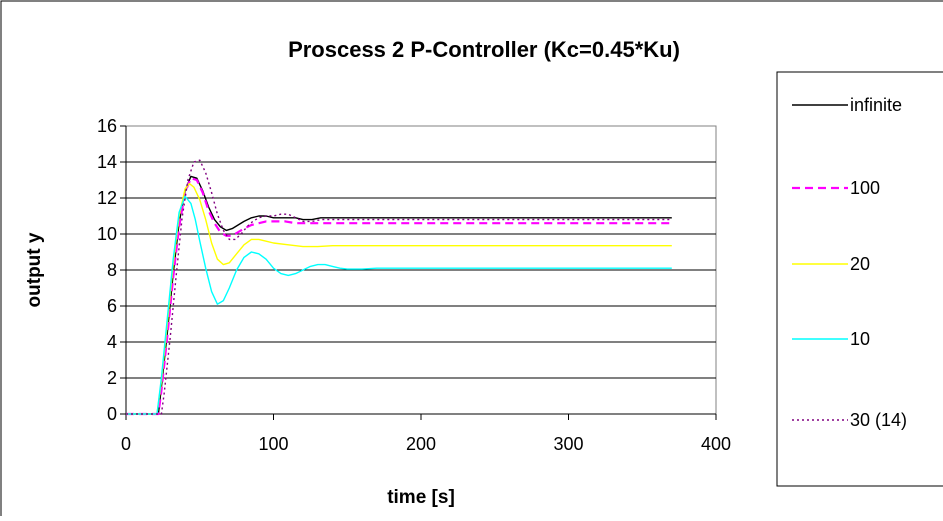 This screenshot has height=521, width=943. Describe the element at coordinates (421, 444) in the screenshot. I see `x-tick-label: 200` at that location.